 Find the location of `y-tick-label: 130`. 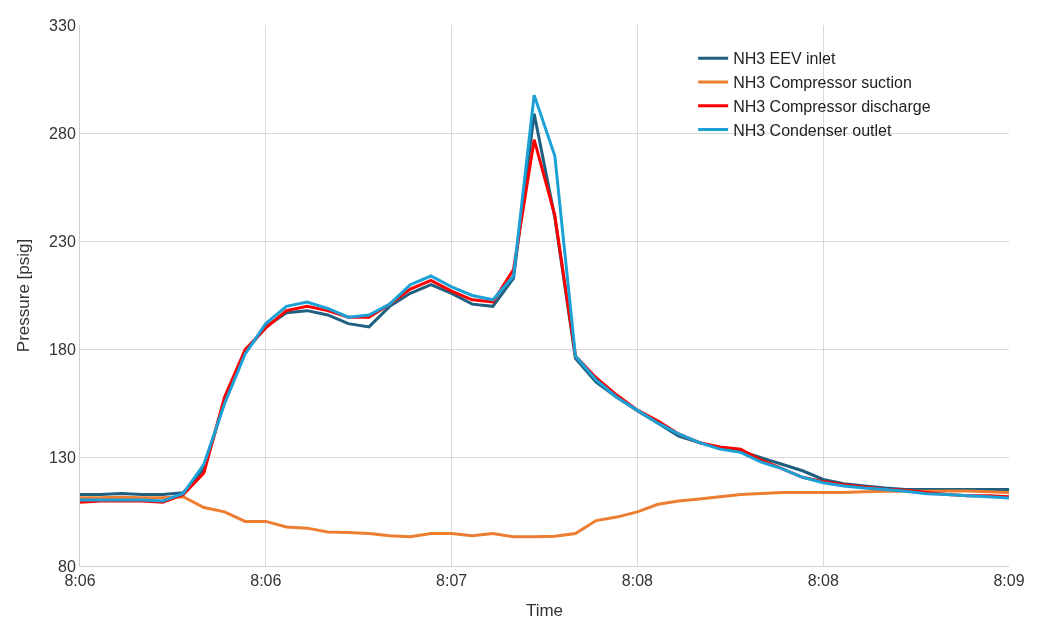

y-tick-label: 130 is located at coordinates (62, 458).